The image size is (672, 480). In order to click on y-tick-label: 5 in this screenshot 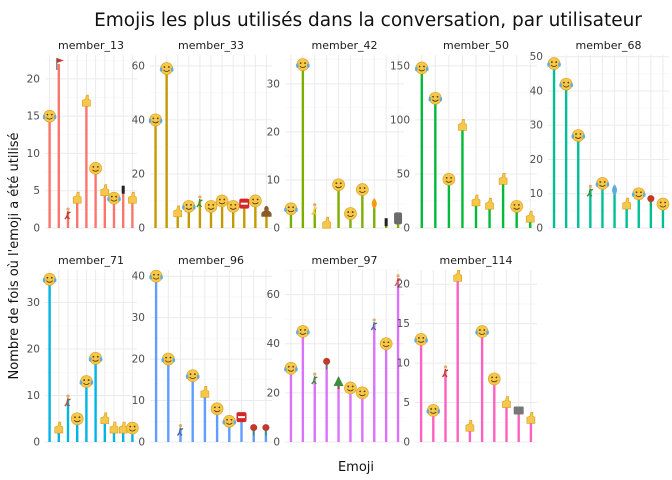, I will do `click(406, 403)`.